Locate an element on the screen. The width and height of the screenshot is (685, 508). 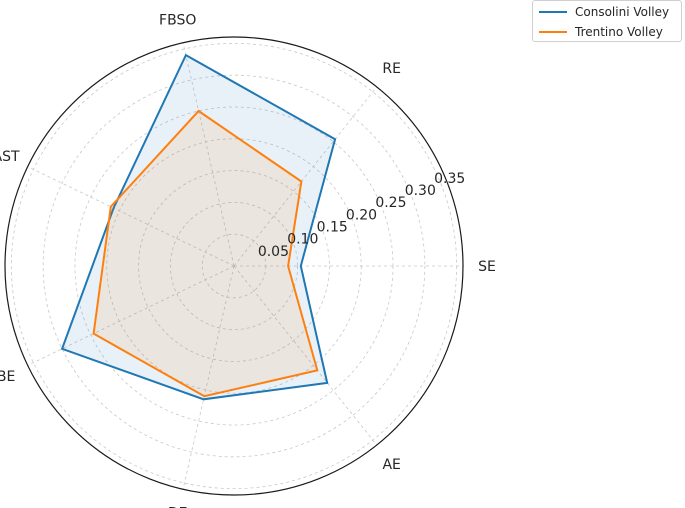
axis-label-ast: AST is located at coordinates (10, 157).